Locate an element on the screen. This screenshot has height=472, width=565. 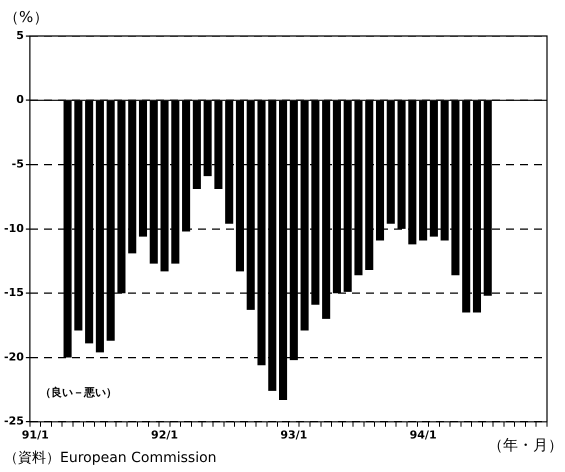
y-tick-label: 5 is located at coordinates (20, 35).